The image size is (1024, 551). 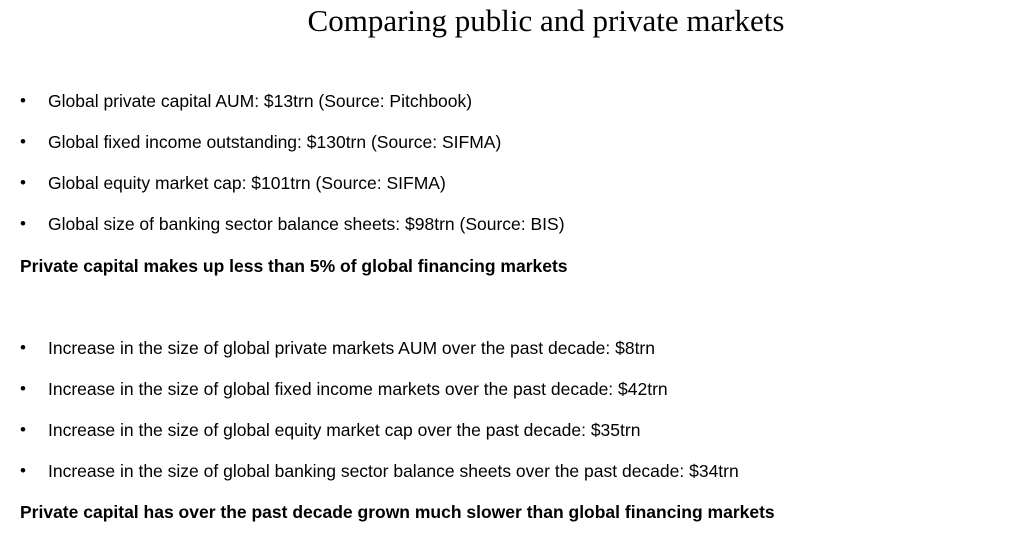 I want to click on page-title: Comparing public and private markets, so click(x=546, y=20).